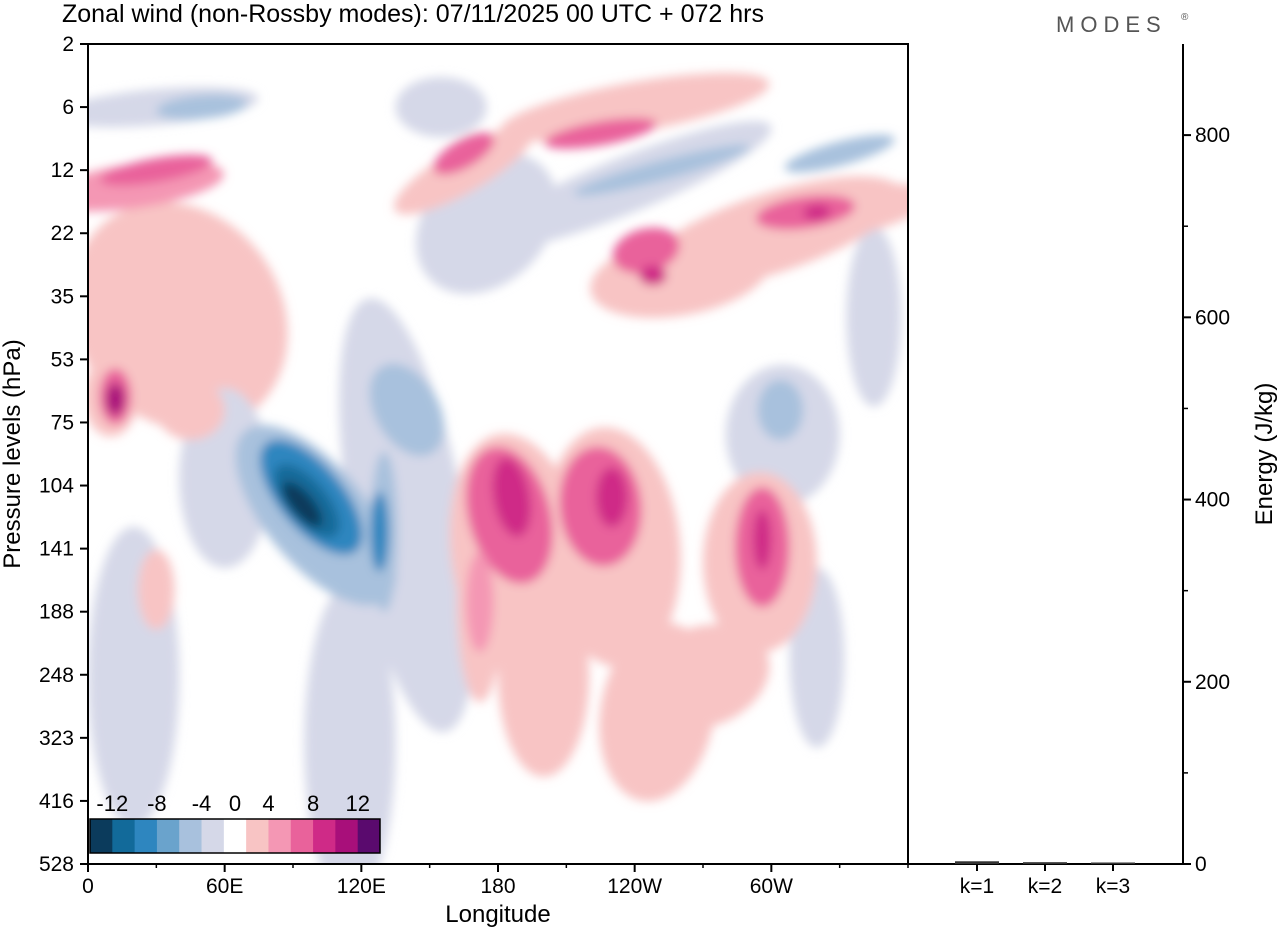 The image size is (1280, 930). What do you see at coordinates (1185, 17) in the screenshot?
I see `logo-registered-mark: ®` at bounding box center [1185, 17].